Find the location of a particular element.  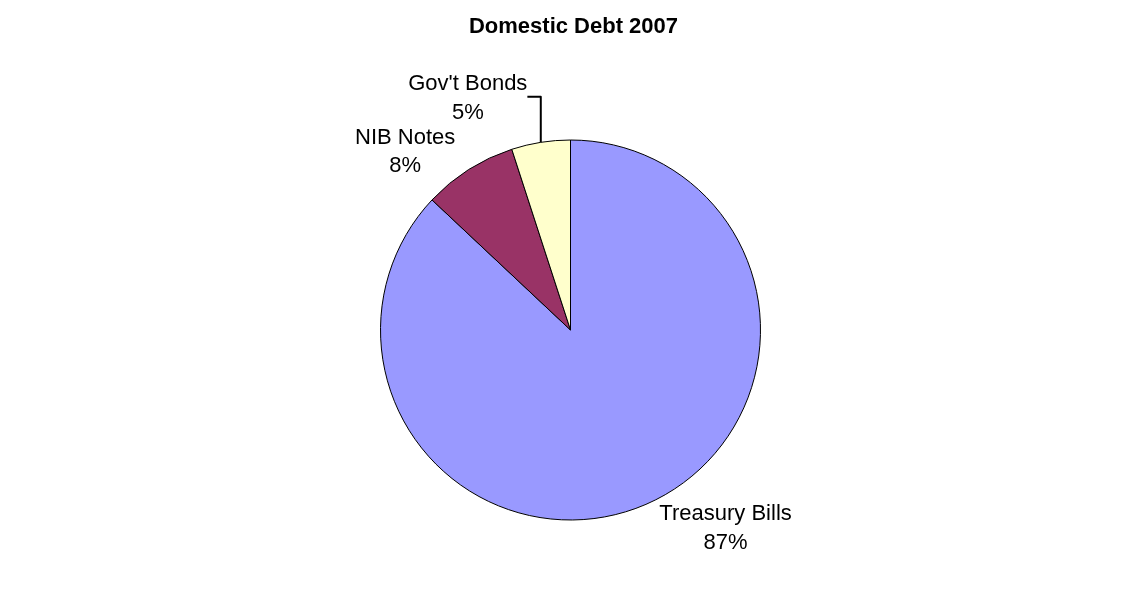

slice-label: Gov't Bonds is located at coordinates (468, 83).